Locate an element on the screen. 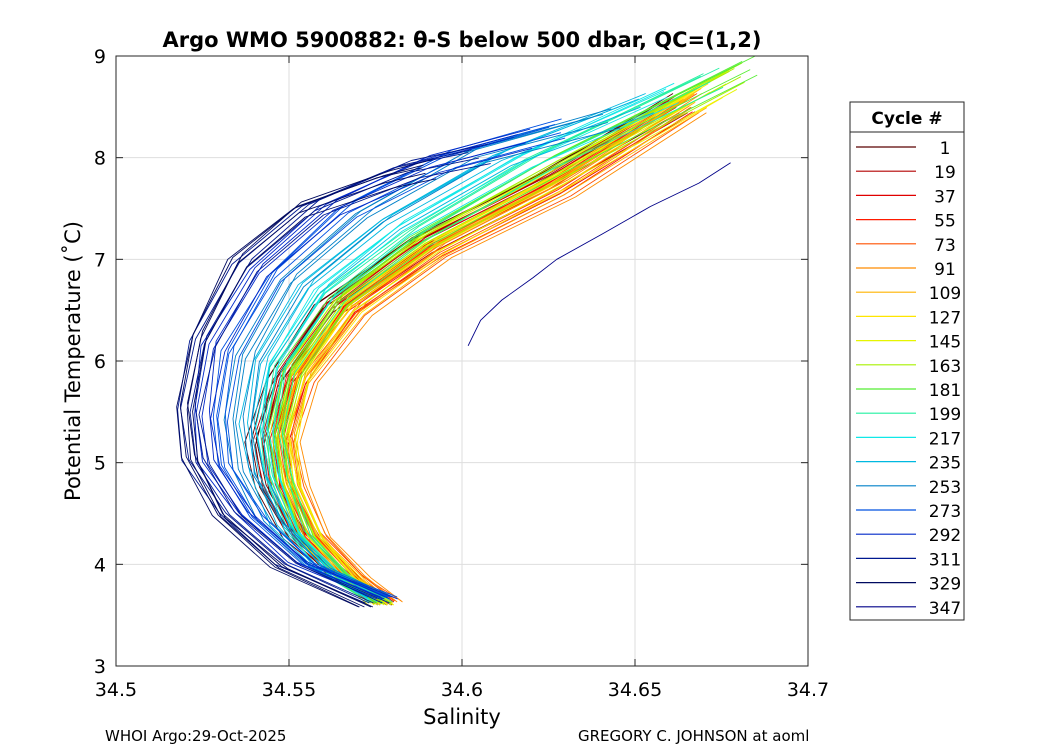  y-tick-label: 8 is located at coordinates (100, 159).